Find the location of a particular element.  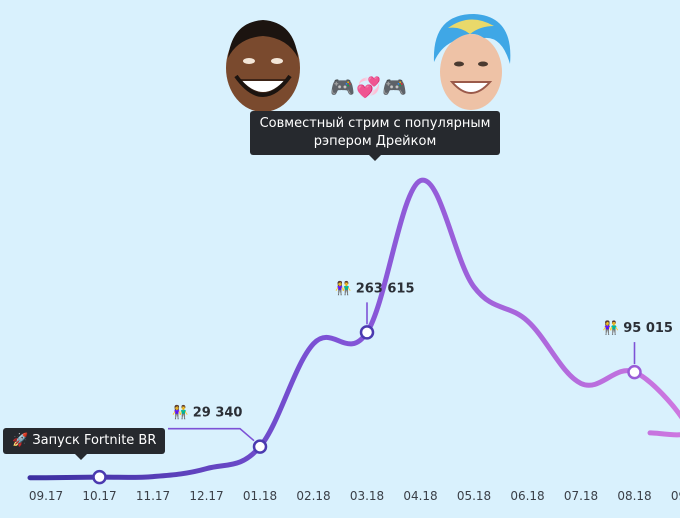

value-label: 👫 95 015 is located at coordinates (638, 328).